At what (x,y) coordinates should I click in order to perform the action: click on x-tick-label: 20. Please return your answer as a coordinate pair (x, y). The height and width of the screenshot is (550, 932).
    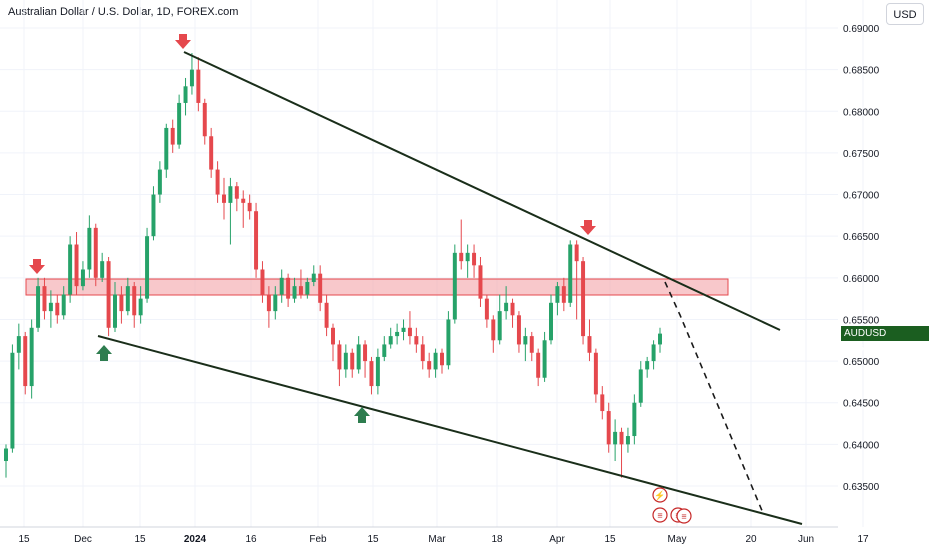
    Looking at the image, I should click on (751, 539).